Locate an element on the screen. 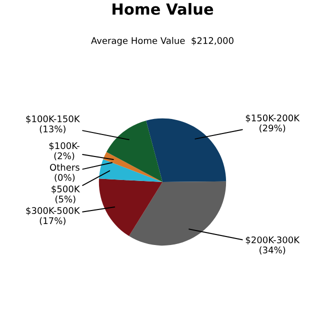  slice-label: $300K-500K is located at coordinates (53, 211).